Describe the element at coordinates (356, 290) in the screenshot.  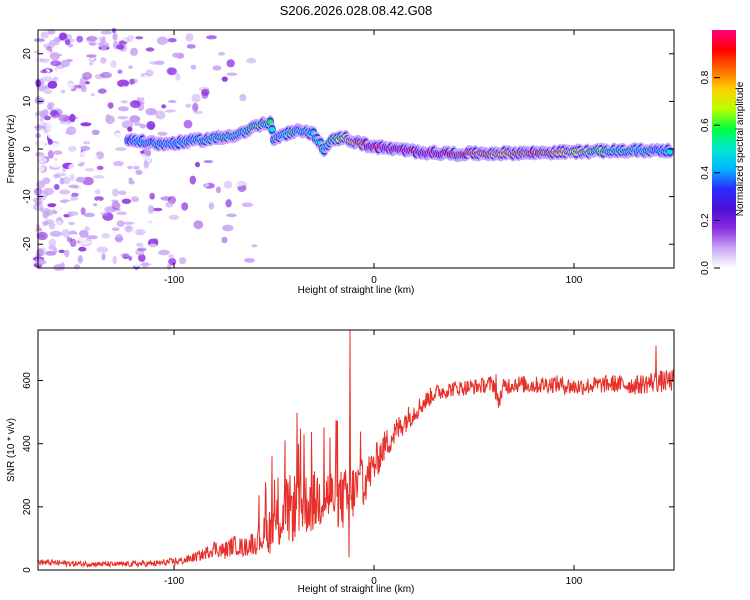
I see `spectrogram-xlabel: Height of straight line (km)` at that location.